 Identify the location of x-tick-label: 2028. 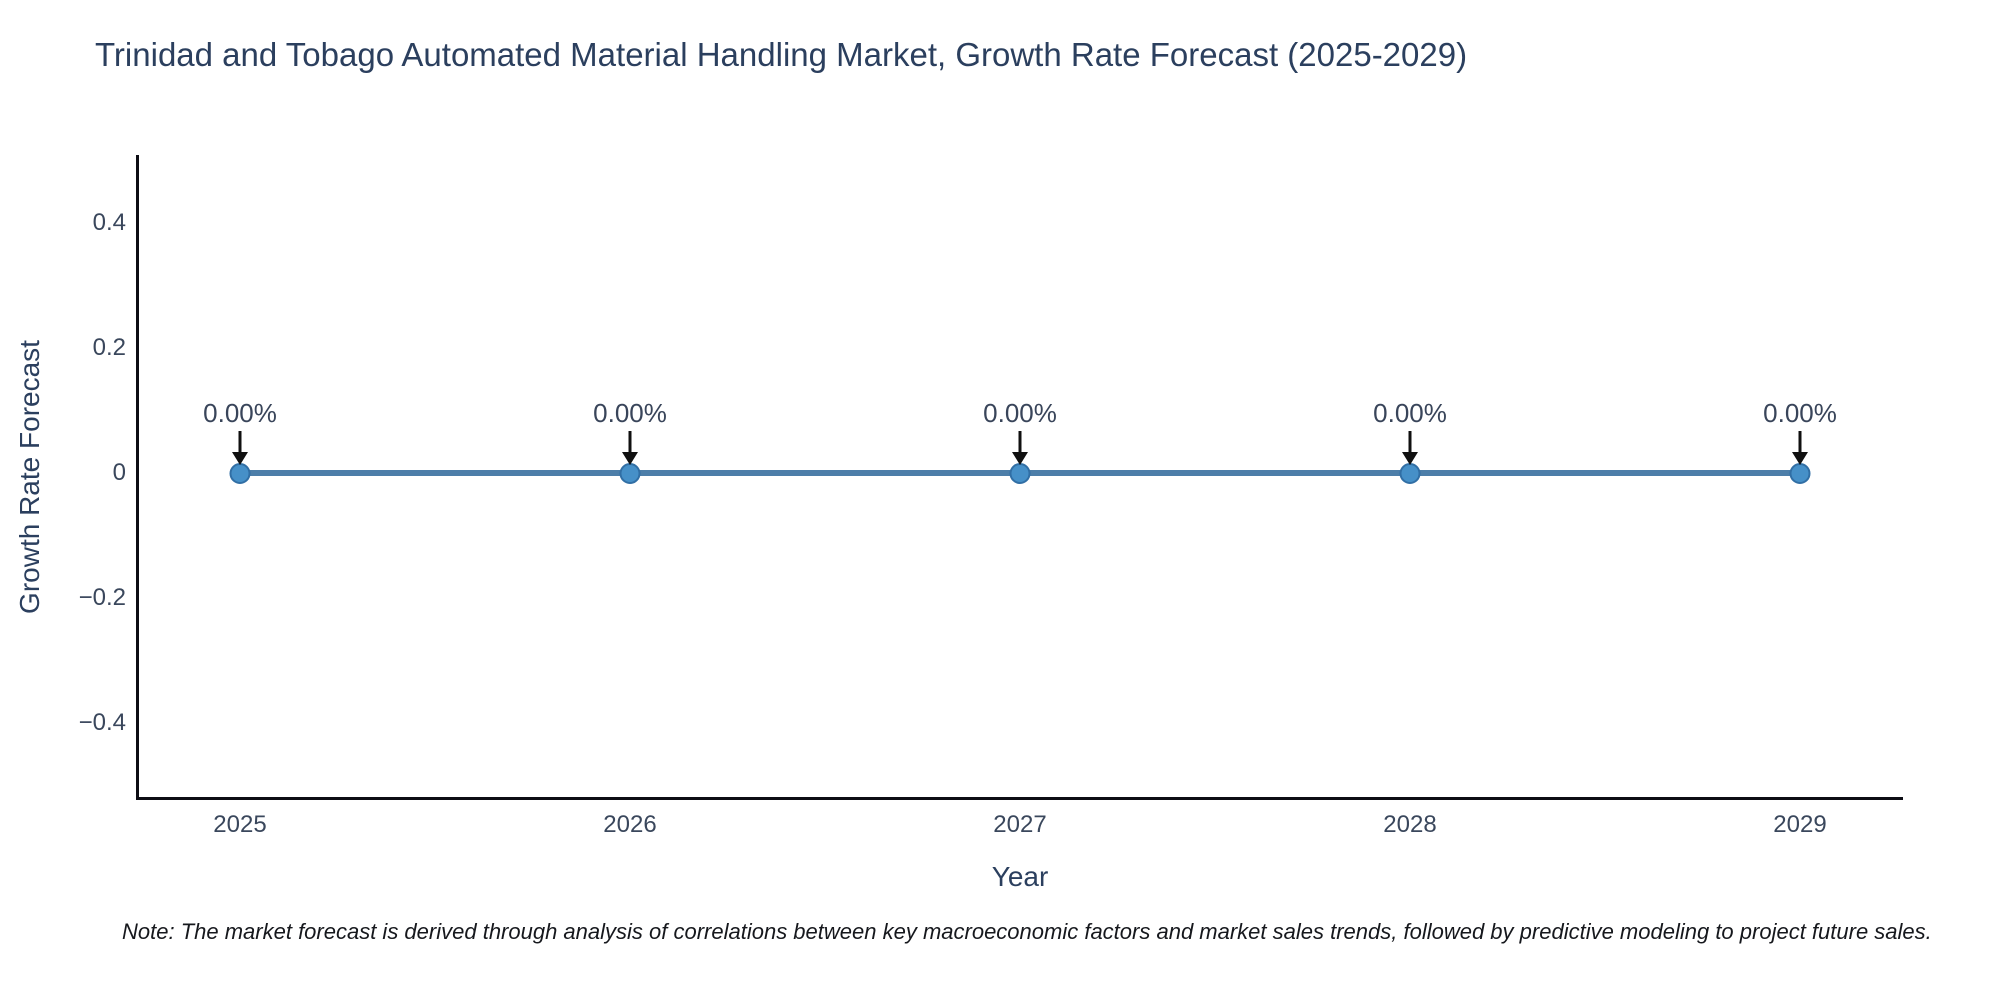
(1410, 824).